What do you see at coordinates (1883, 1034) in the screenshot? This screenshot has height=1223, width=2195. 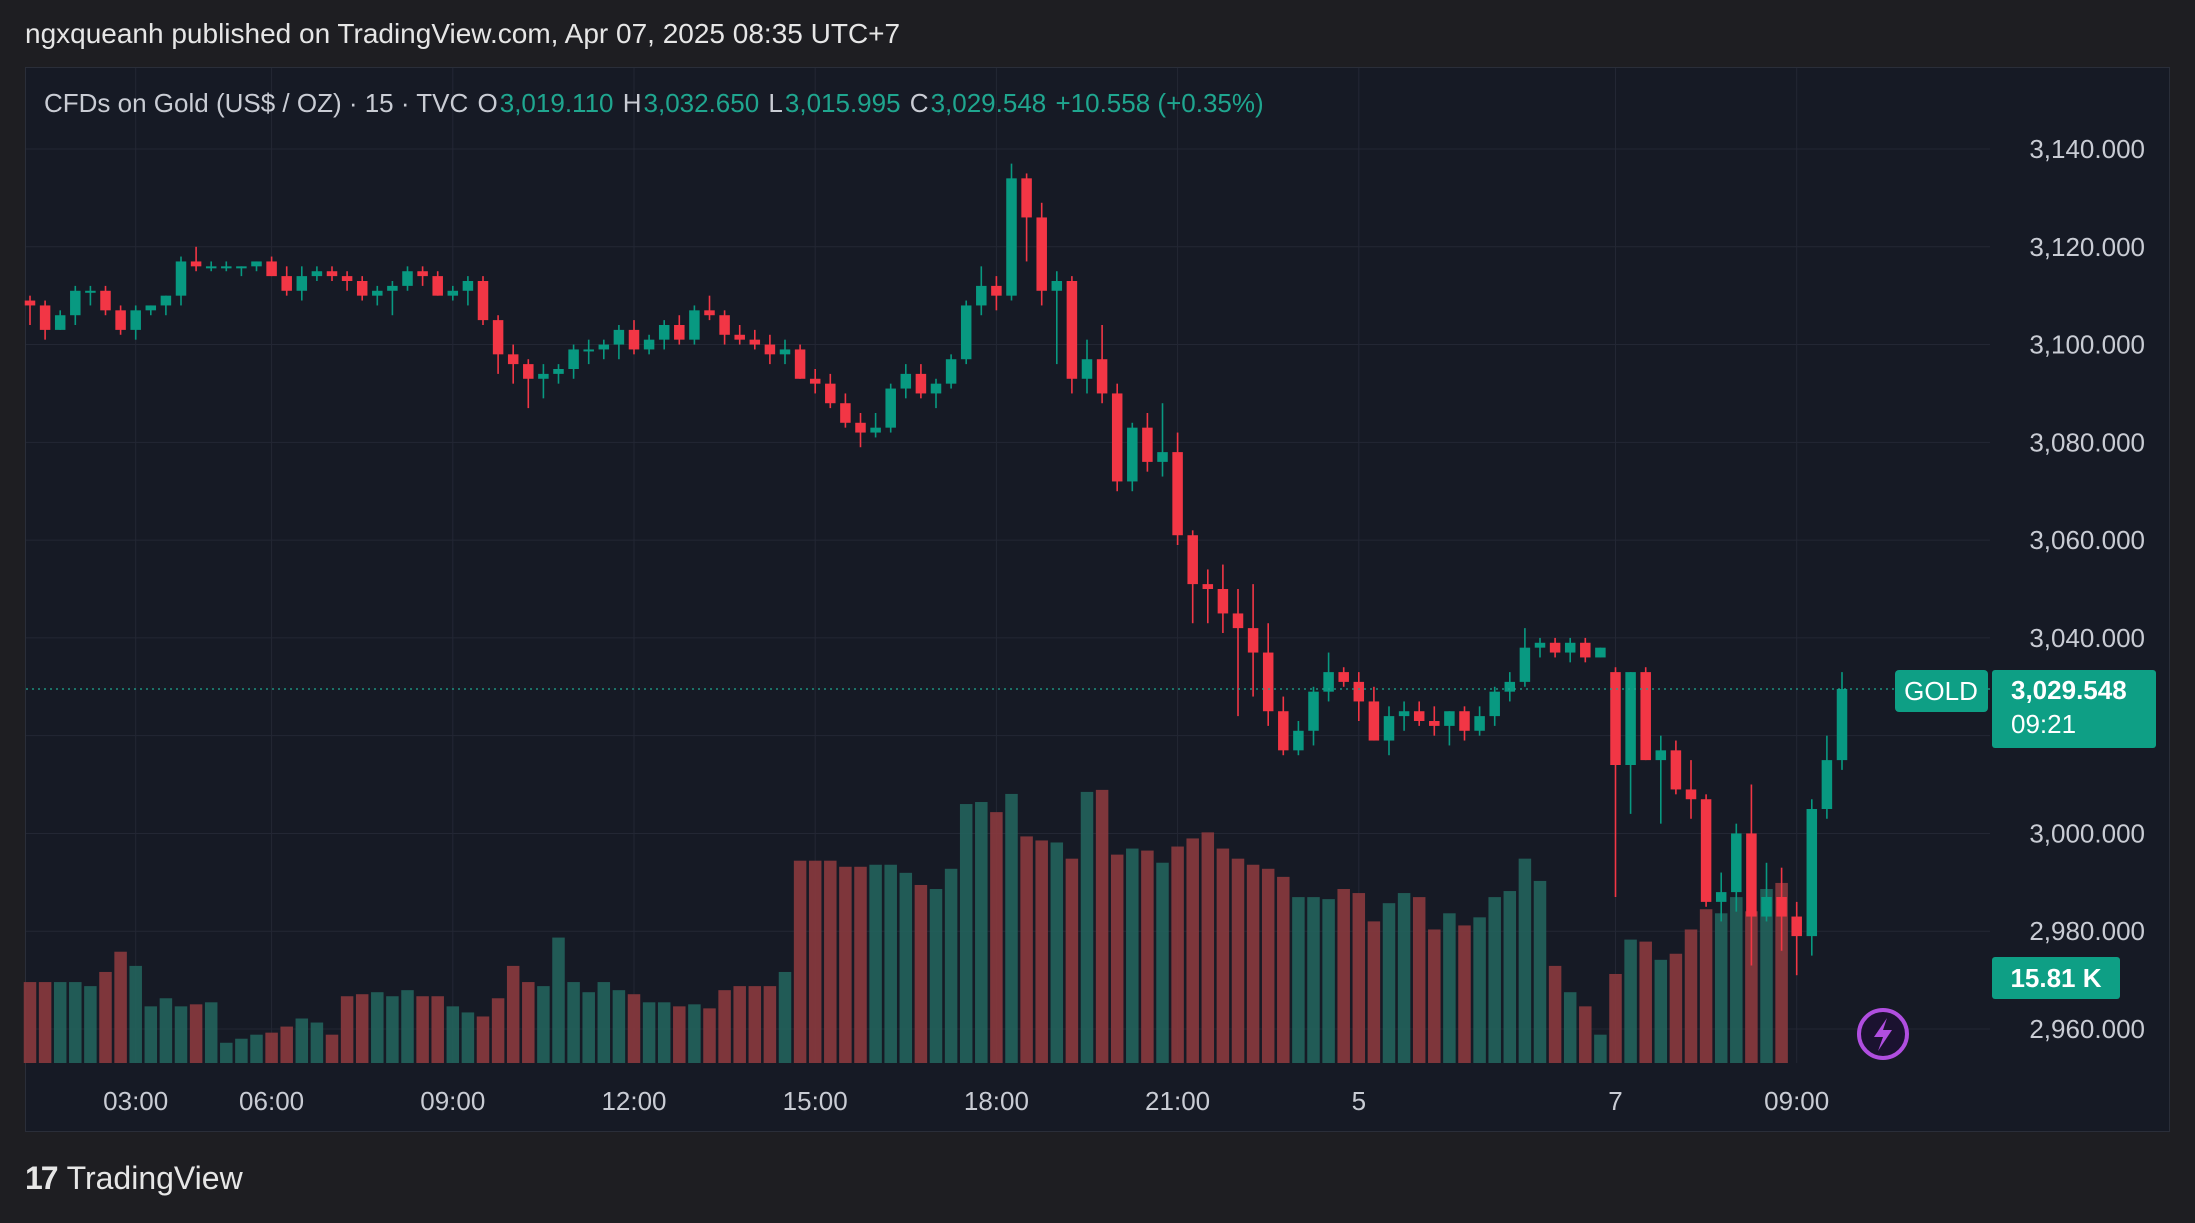 I see `lightning-icon` at bounding box center [1883, 1034].